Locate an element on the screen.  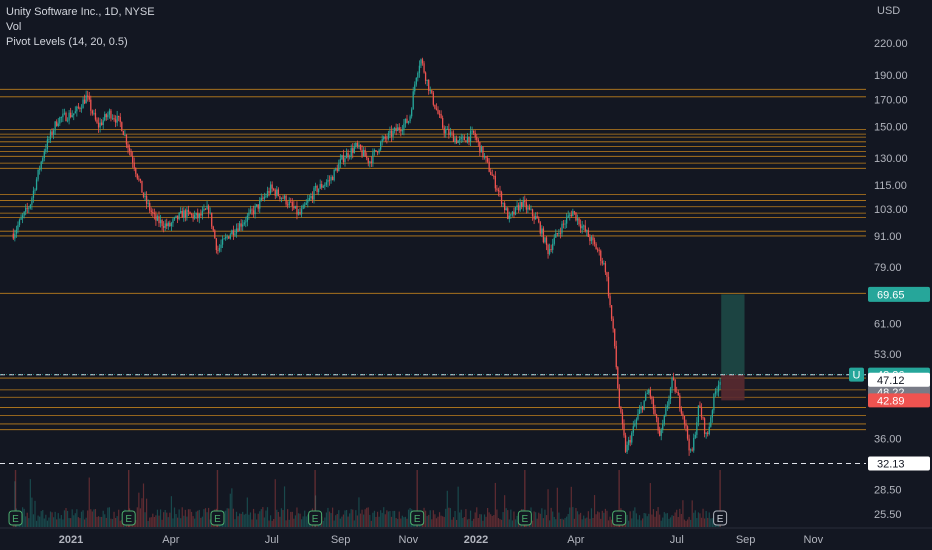
time-tick-label: 2021 is located at coordinates (71, 540).